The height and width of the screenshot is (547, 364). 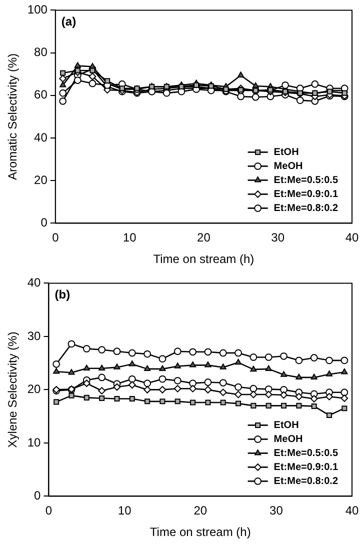 I want to click on y-tick-label: 30, so click(x=34, y=335).